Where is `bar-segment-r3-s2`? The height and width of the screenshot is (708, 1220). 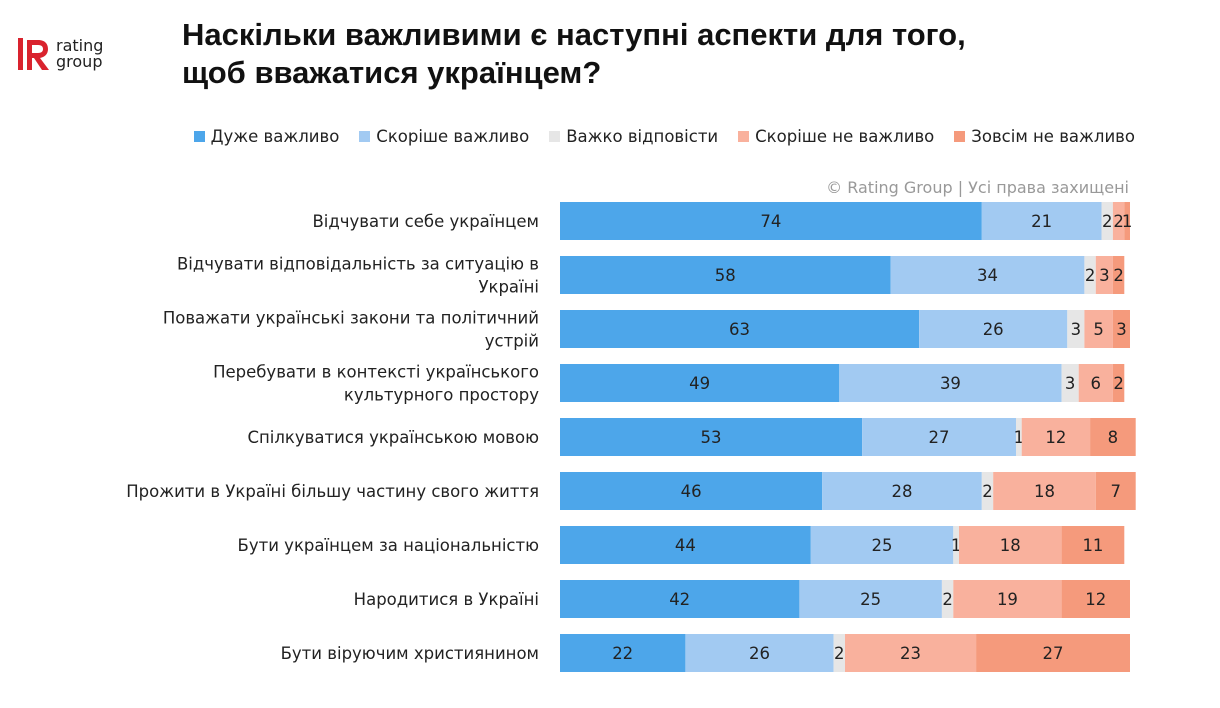
bar-segment-r3-s2 is located at coordinates (993, 329).